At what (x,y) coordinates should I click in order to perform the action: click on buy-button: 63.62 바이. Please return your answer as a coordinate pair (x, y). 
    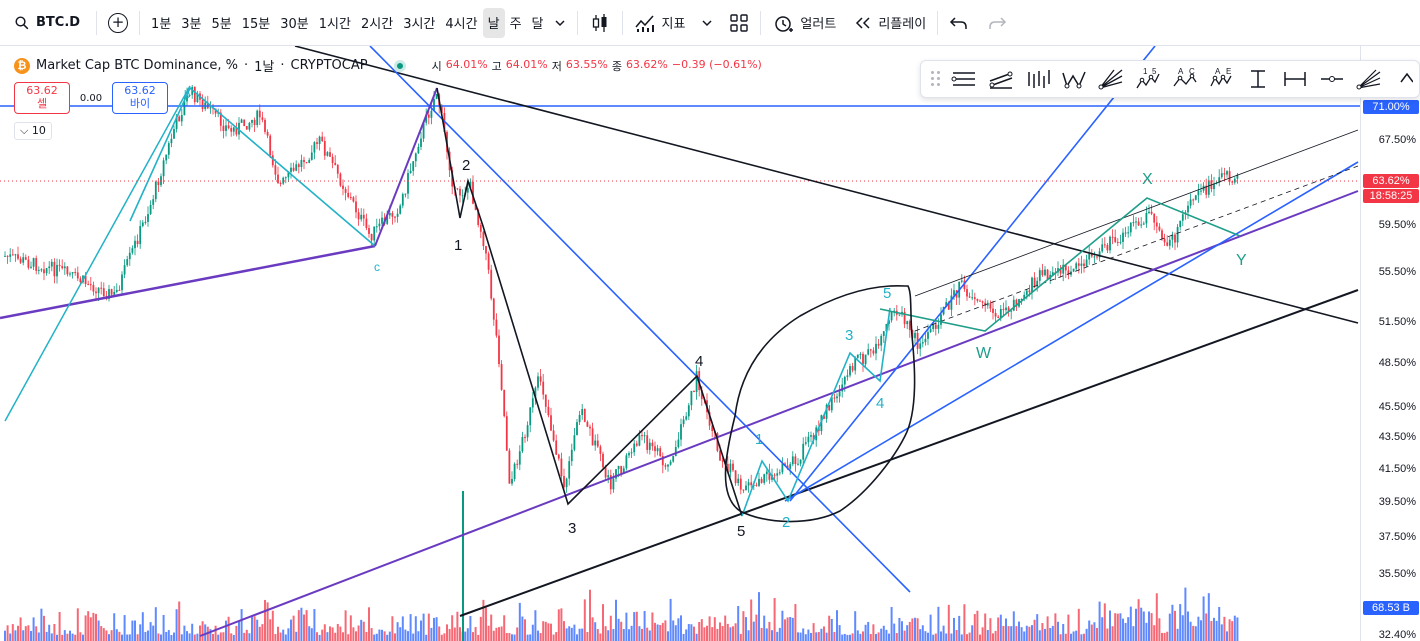
    Looking at the image, I should click on (140, 98).